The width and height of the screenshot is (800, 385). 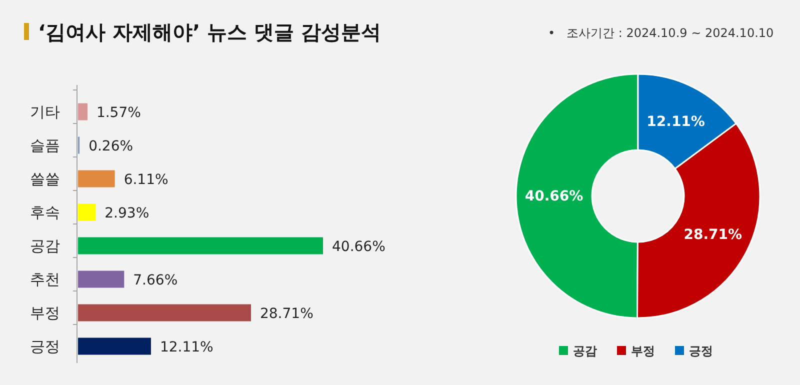 What do you see at coordinates (45, 212) in the screenshot?
I see `y-tick-label: 후속` at bounding box center [45, 212].